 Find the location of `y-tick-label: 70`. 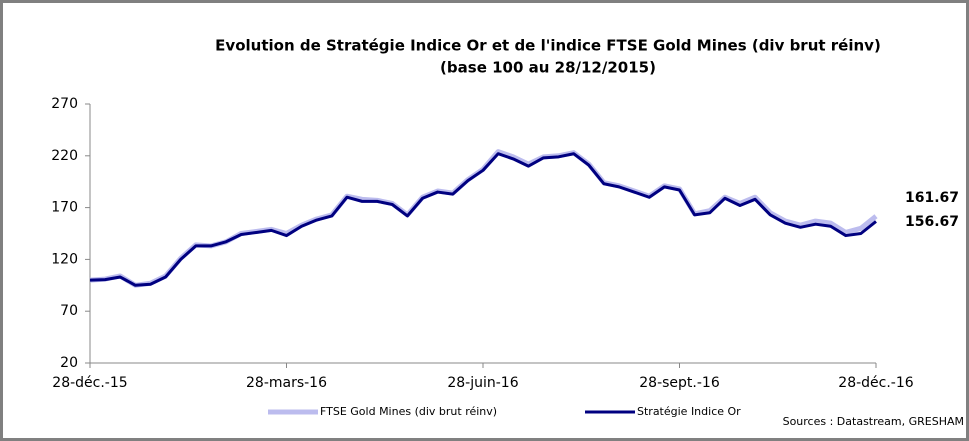

y-tick-label: 70 is located at coordinates (69, 311).